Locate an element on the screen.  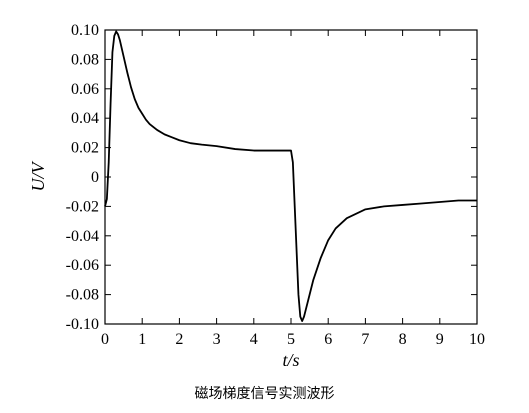
x-tick-label: 0 is located at coordinates (105, 339).